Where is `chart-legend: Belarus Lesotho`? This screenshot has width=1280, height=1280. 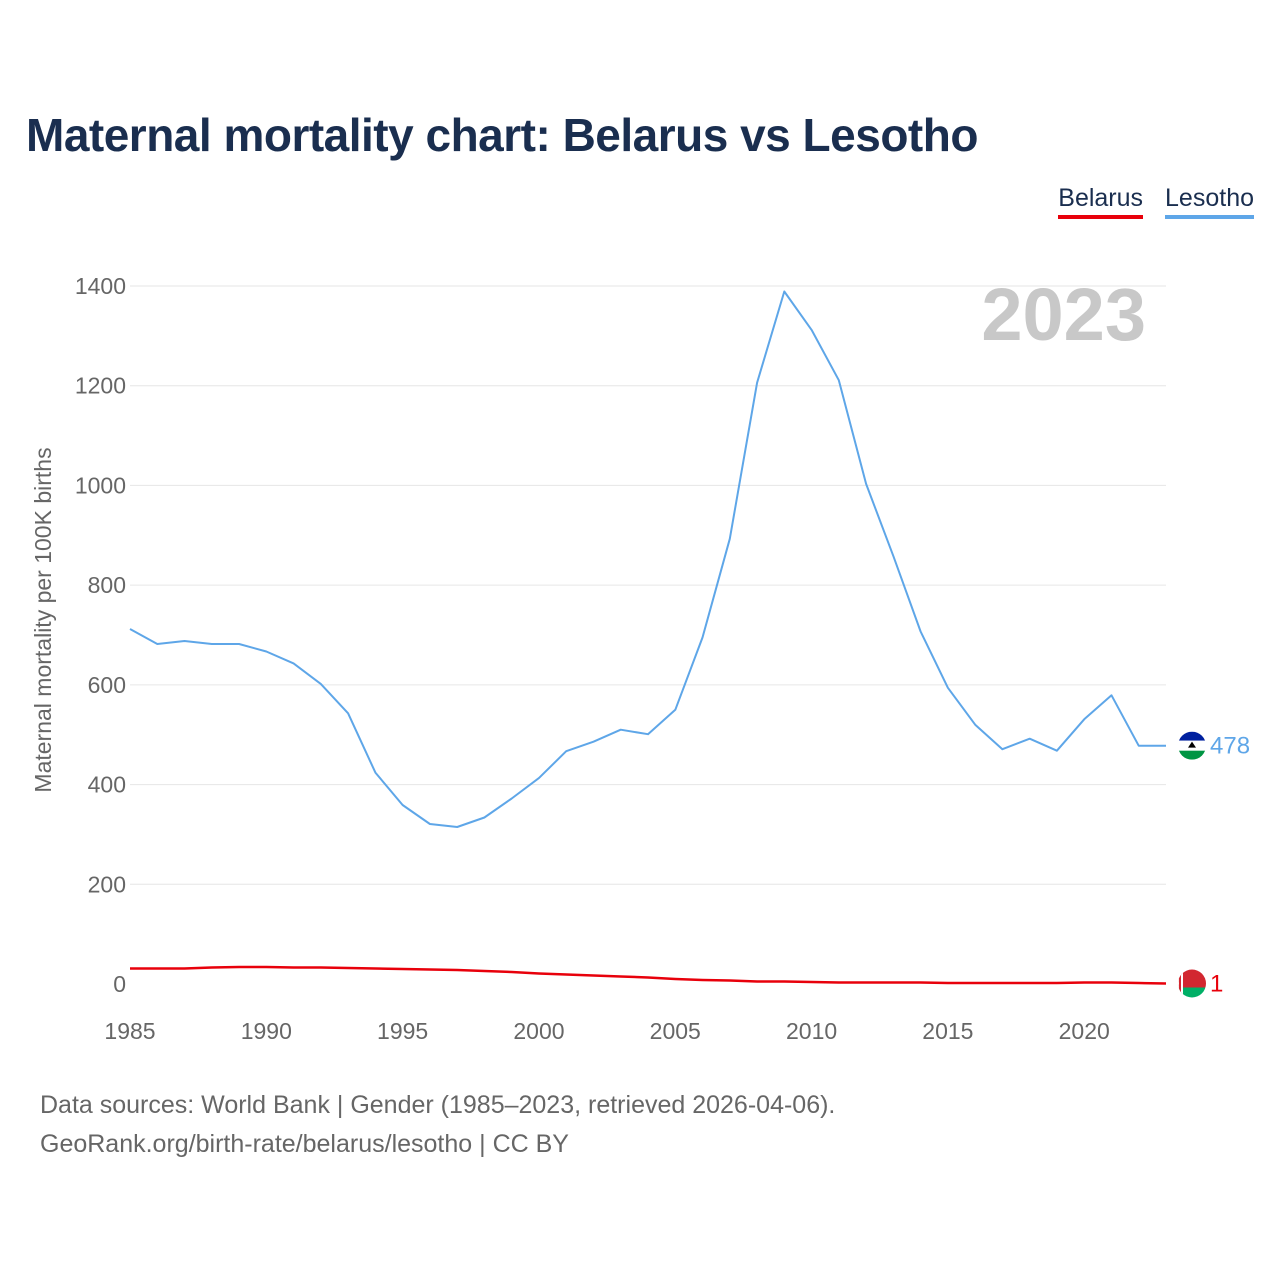 chart-legend: Belarus Lesotho is located at coordinates (1156, 201).